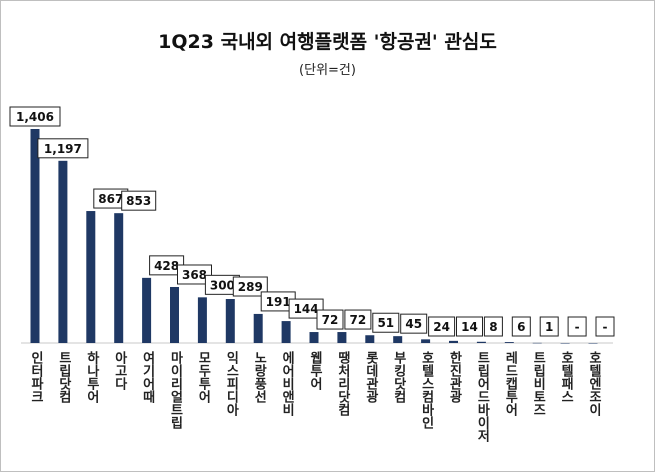 The image size is (655, 472). Describe the element at coordinates (342, 383) in the screenshot. I see `x-tick-label: 땡처리닷컴` at that location.